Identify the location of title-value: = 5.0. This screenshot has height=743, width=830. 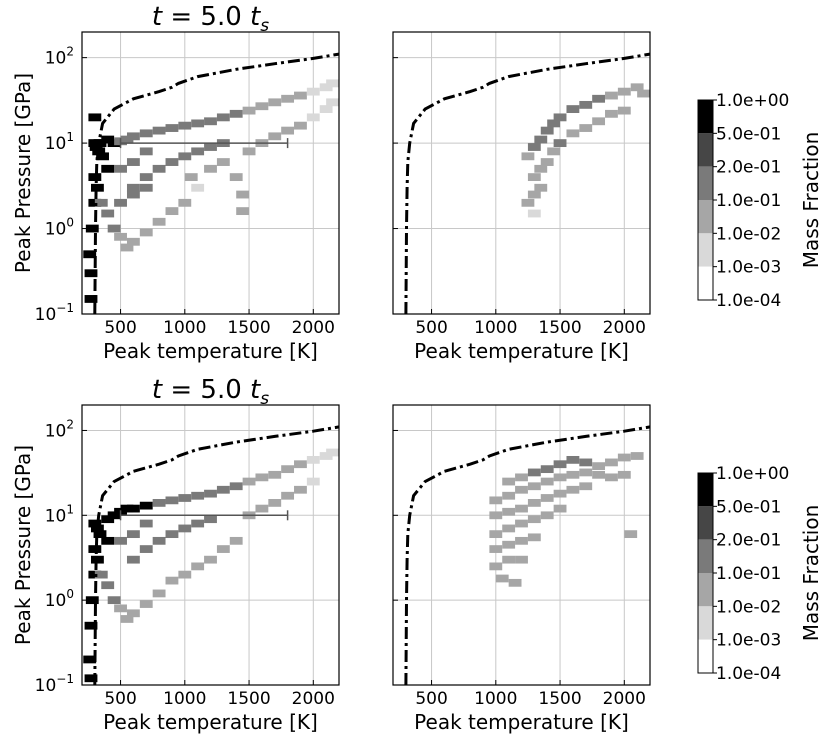
(206, 390).